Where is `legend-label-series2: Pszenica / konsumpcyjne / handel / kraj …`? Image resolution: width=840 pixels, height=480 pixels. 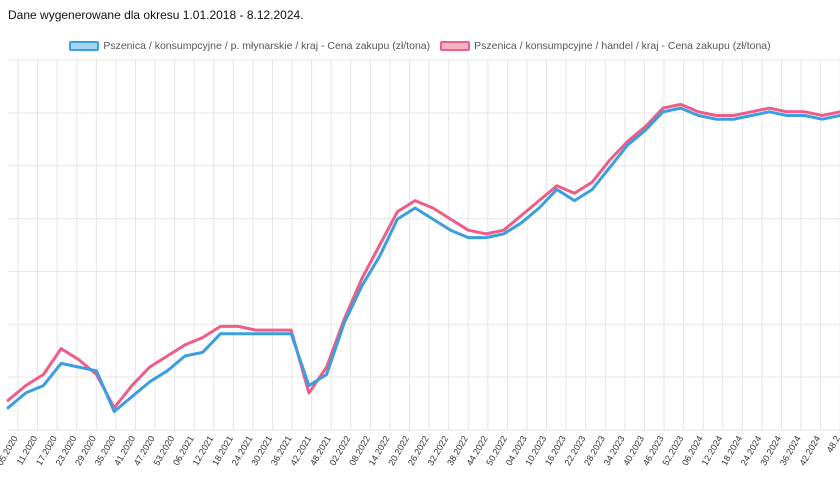
legend-label-series2: Pszenica / konsumpcyjne / handel / kraj … is located at coordinates (622, 46).